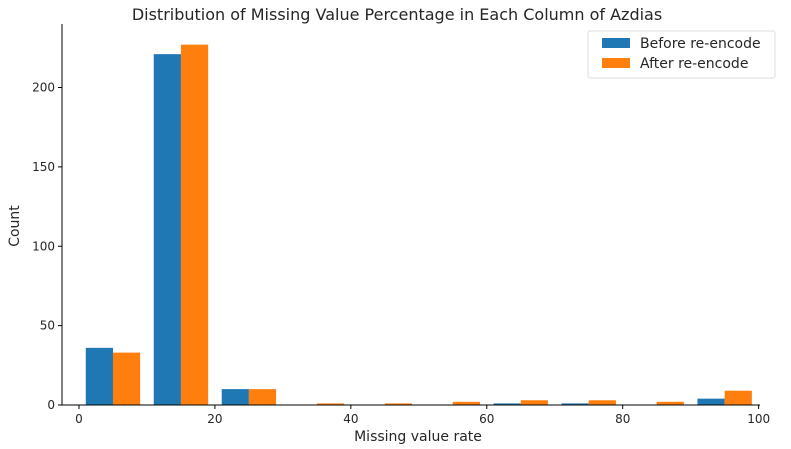 This screenshot has height=449, width=791. I want to click on y-tick-label: 200, so click(43, 88).